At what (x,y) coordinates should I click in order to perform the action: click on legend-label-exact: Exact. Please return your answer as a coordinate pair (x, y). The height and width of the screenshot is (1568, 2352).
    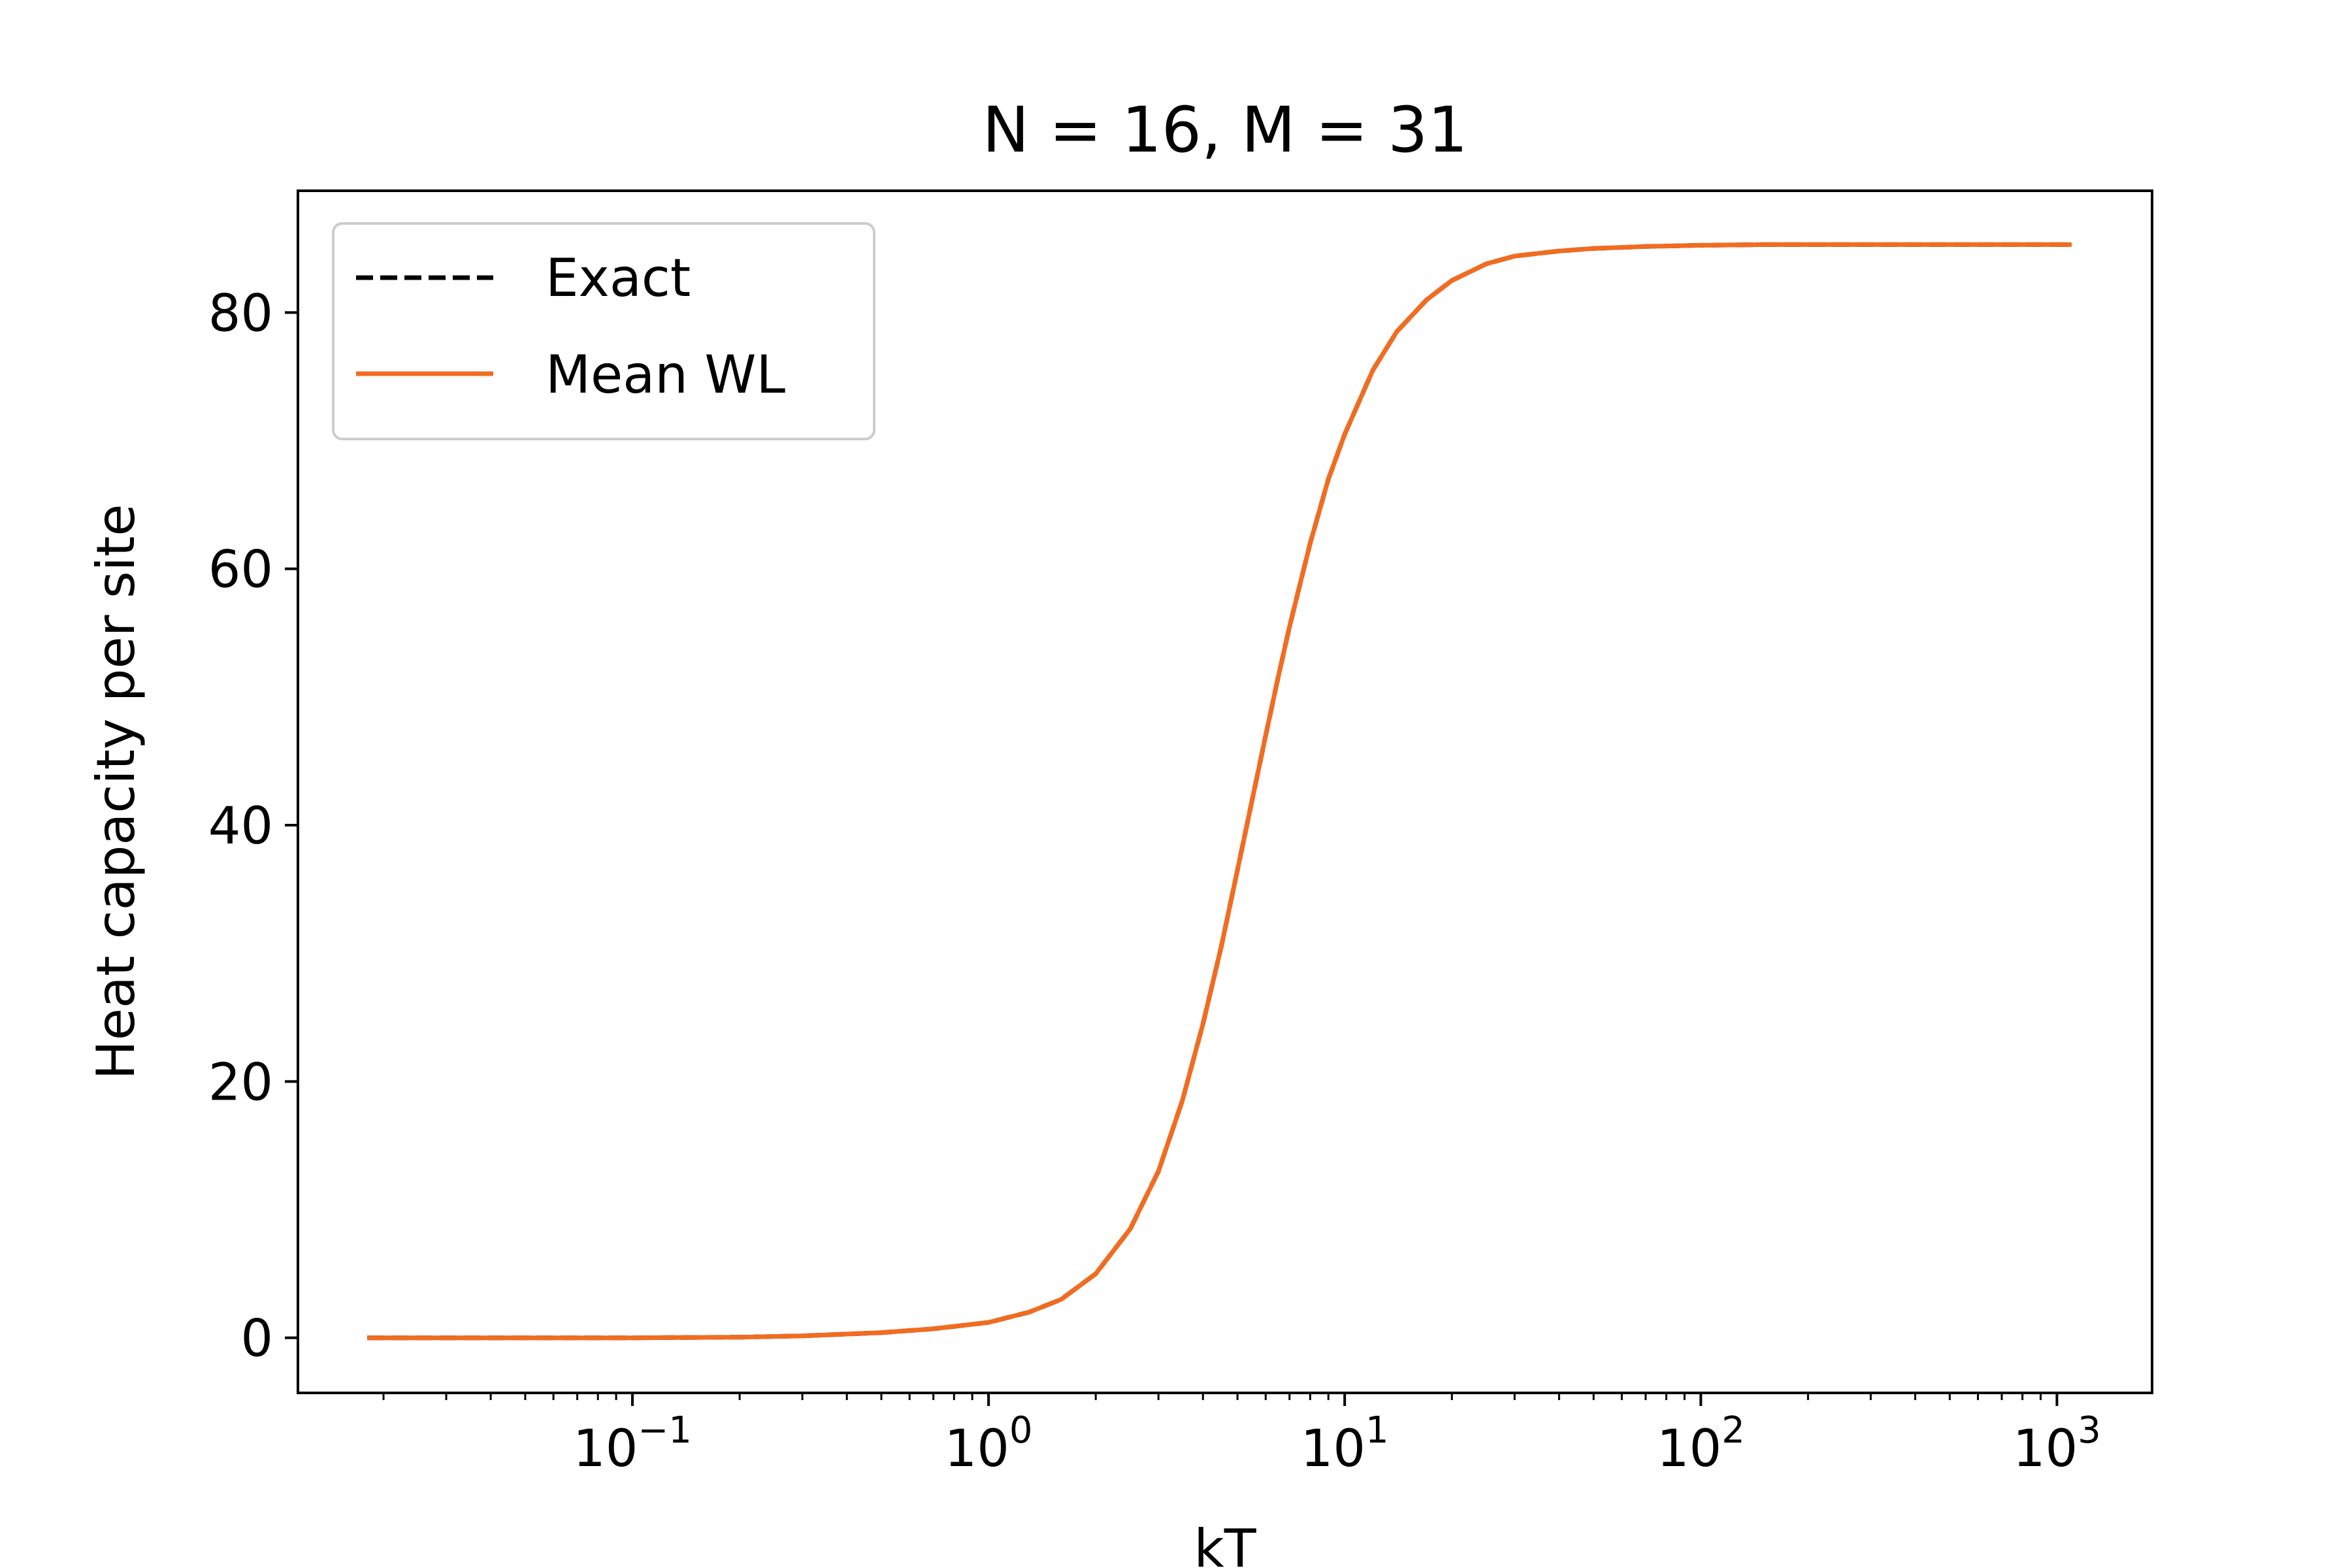
    Looking at the image, I should click on (618, 278).